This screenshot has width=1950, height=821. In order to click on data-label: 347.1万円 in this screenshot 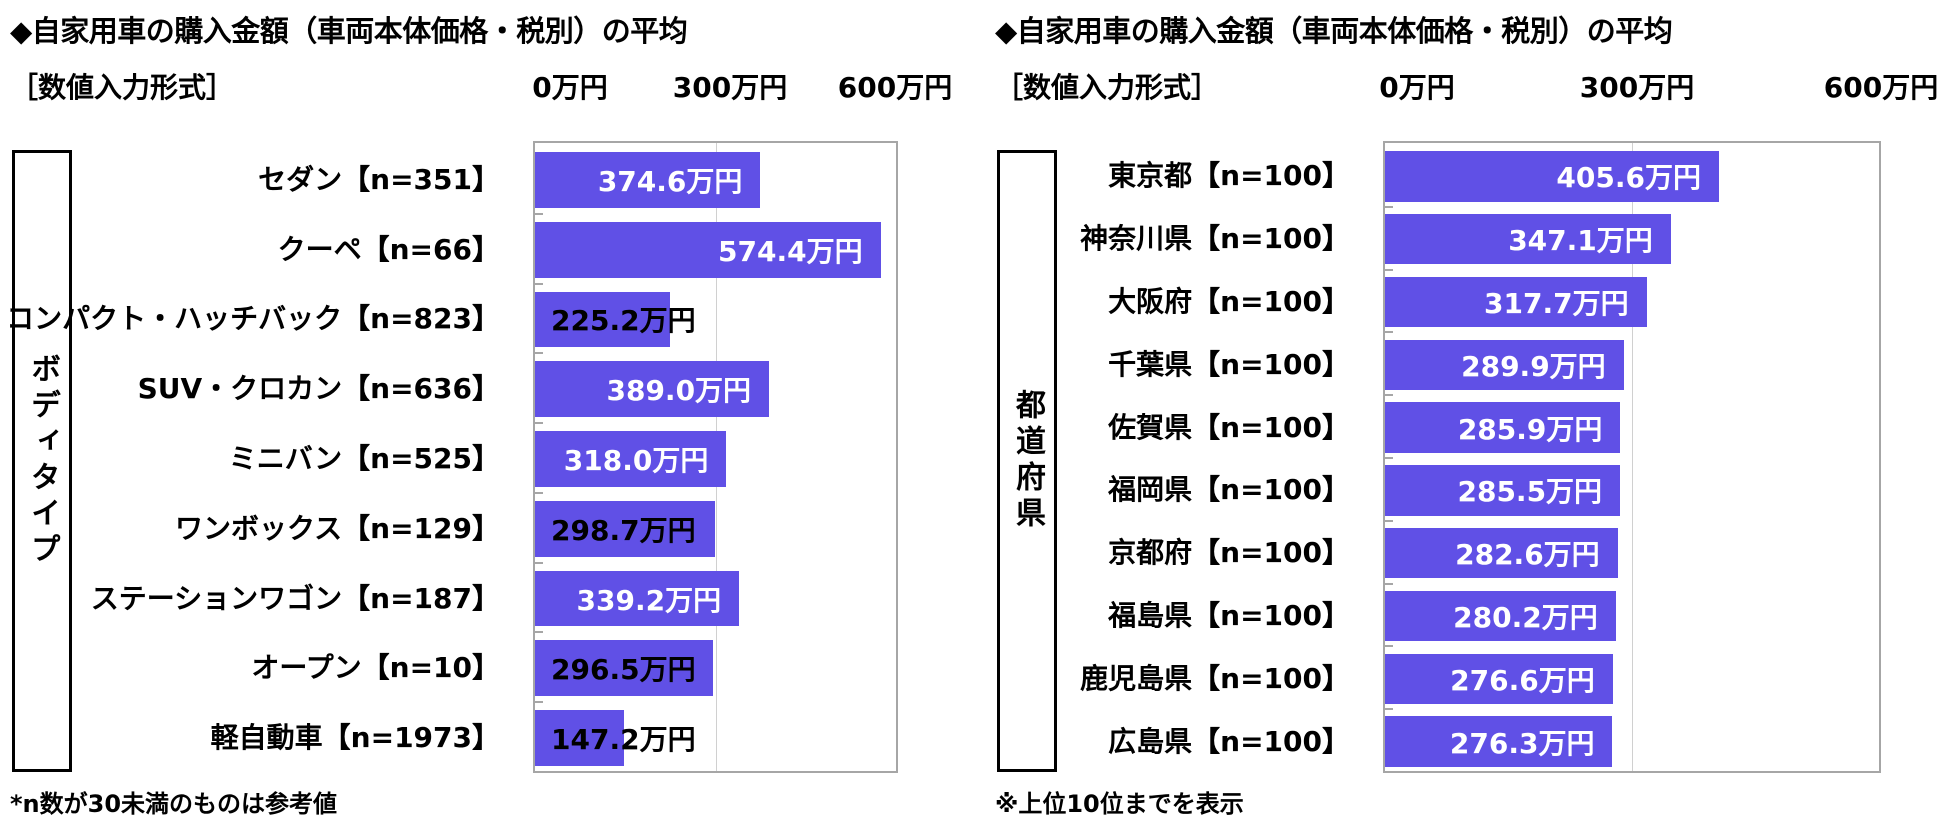, I will do `click(1580, 241)`.